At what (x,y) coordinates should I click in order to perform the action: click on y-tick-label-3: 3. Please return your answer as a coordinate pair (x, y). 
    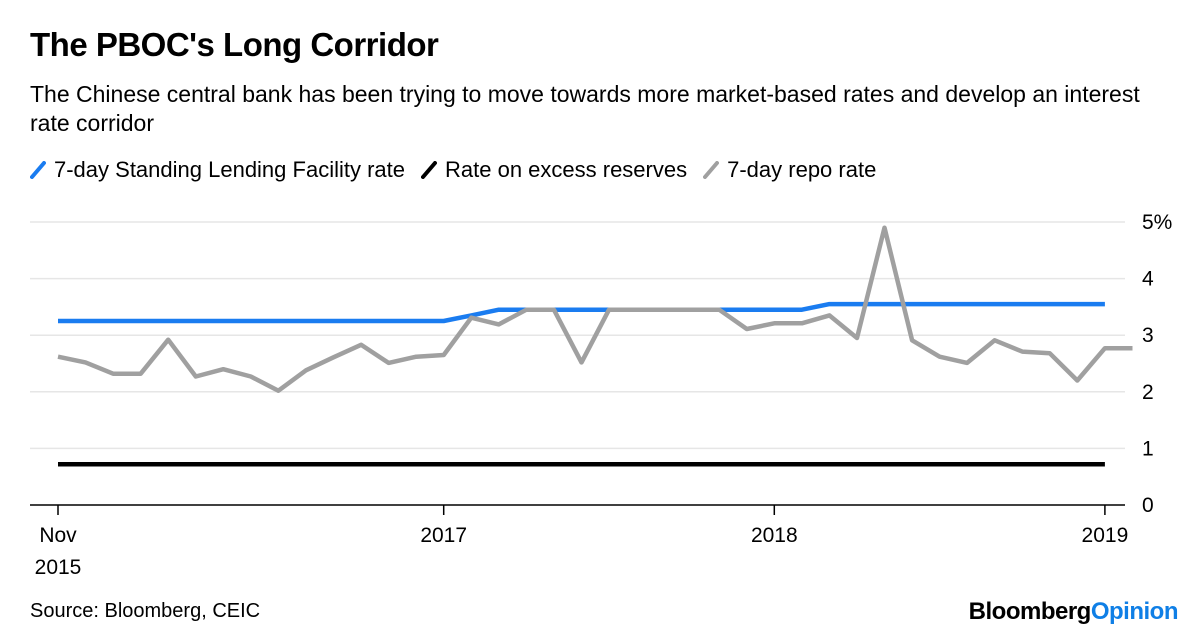
    Looking at the image, I should click on (1148, 335).